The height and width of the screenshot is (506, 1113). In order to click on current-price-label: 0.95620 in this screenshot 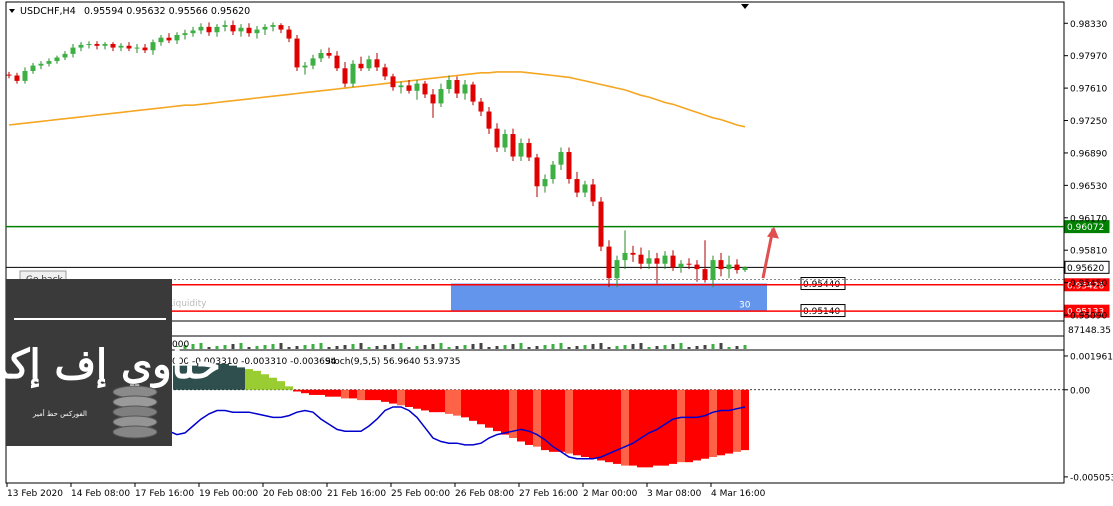, I will do `click(1085, 269)`.